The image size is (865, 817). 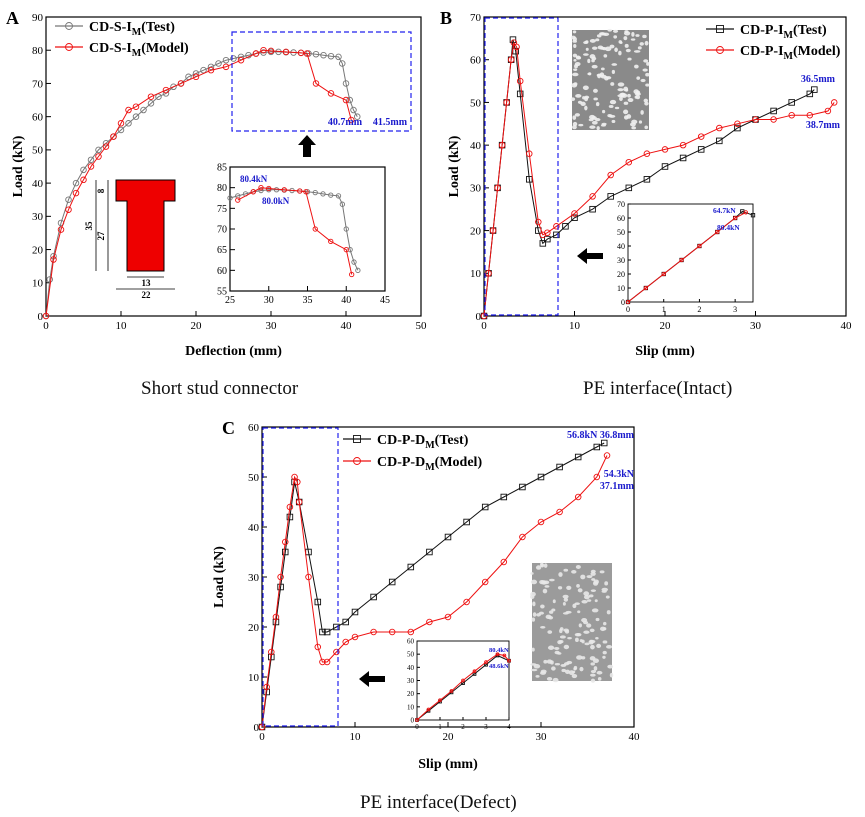 What do you see at coordinates (38, 18) in the screenshot?
I see `panel-a-ytick-label: 90` at bounding box center [38, 18].